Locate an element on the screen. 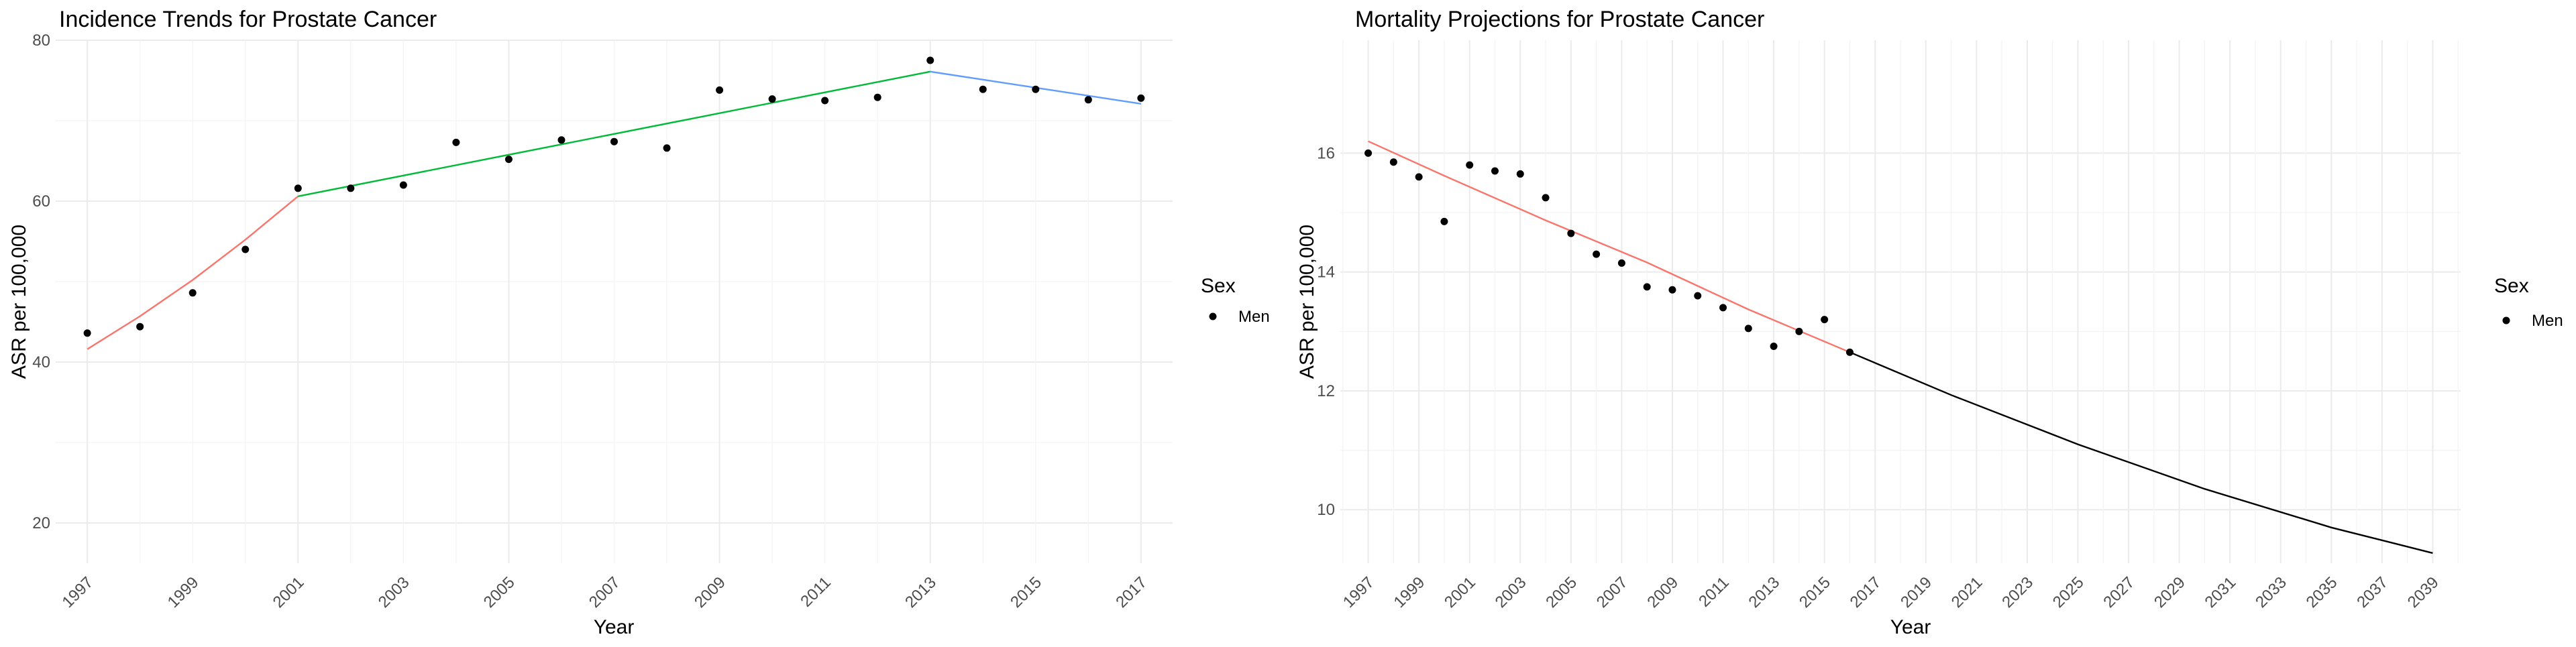  chart-title: Incidence Trends for Prostate Cancer is located at coordinates (248, 19).